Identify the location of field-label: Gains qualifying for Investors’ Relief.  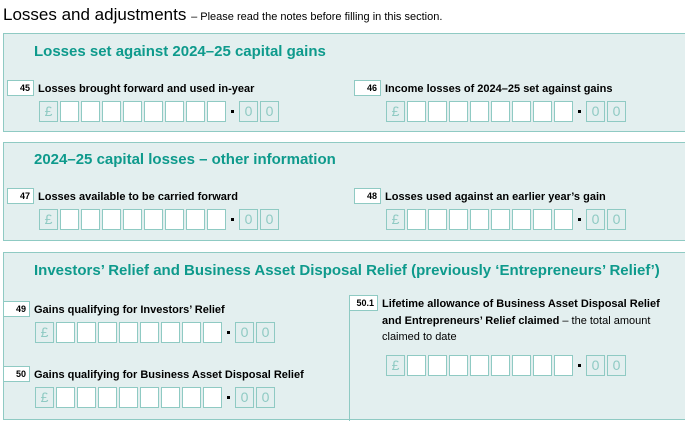
(129, 310).